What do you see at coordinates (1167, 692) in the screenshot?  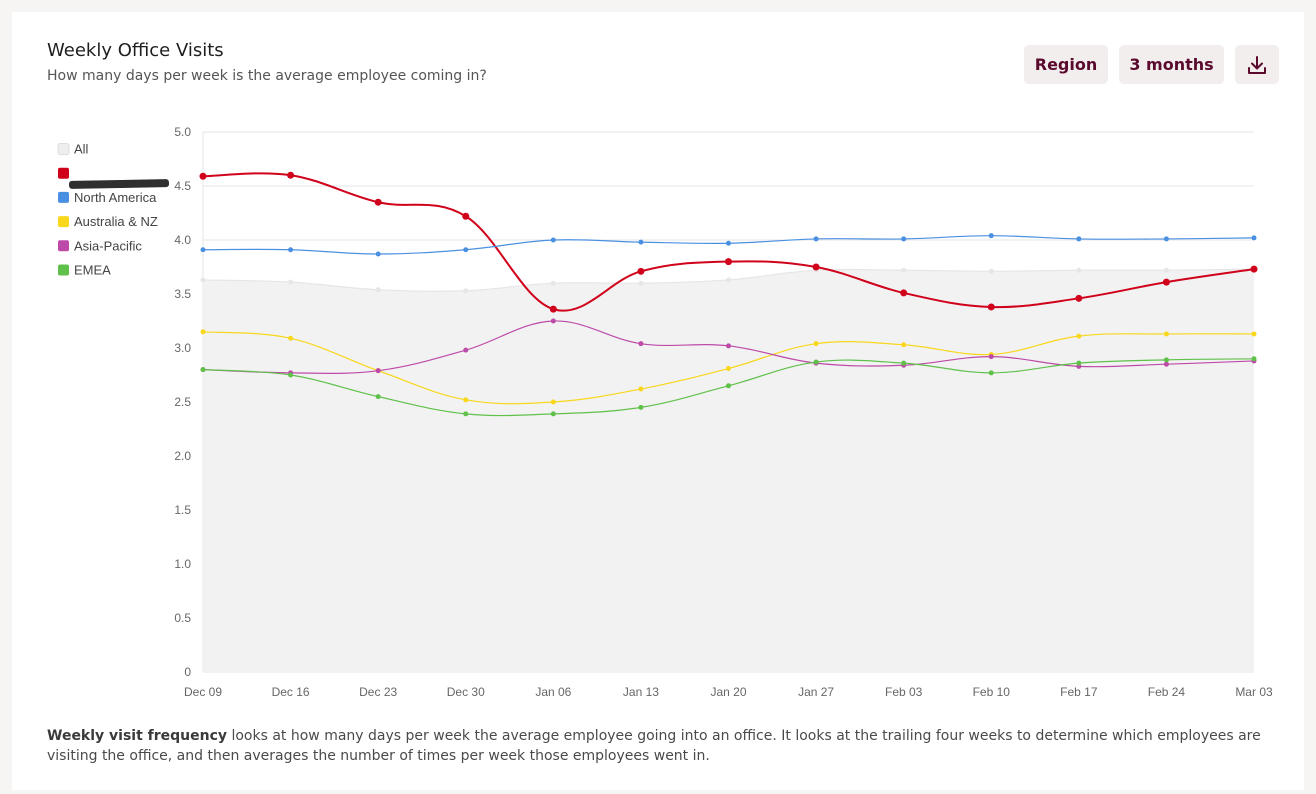 I see `x-tick-label: Feb 24` at bounding box center [1167, 692].